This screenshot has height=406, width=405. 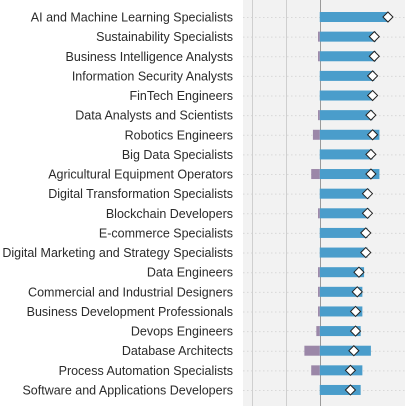 What do you see at coordinates (127, 390) in the screenshot?
I see `category-label: Software and Applications Developers` at bounding box center [127, 390].